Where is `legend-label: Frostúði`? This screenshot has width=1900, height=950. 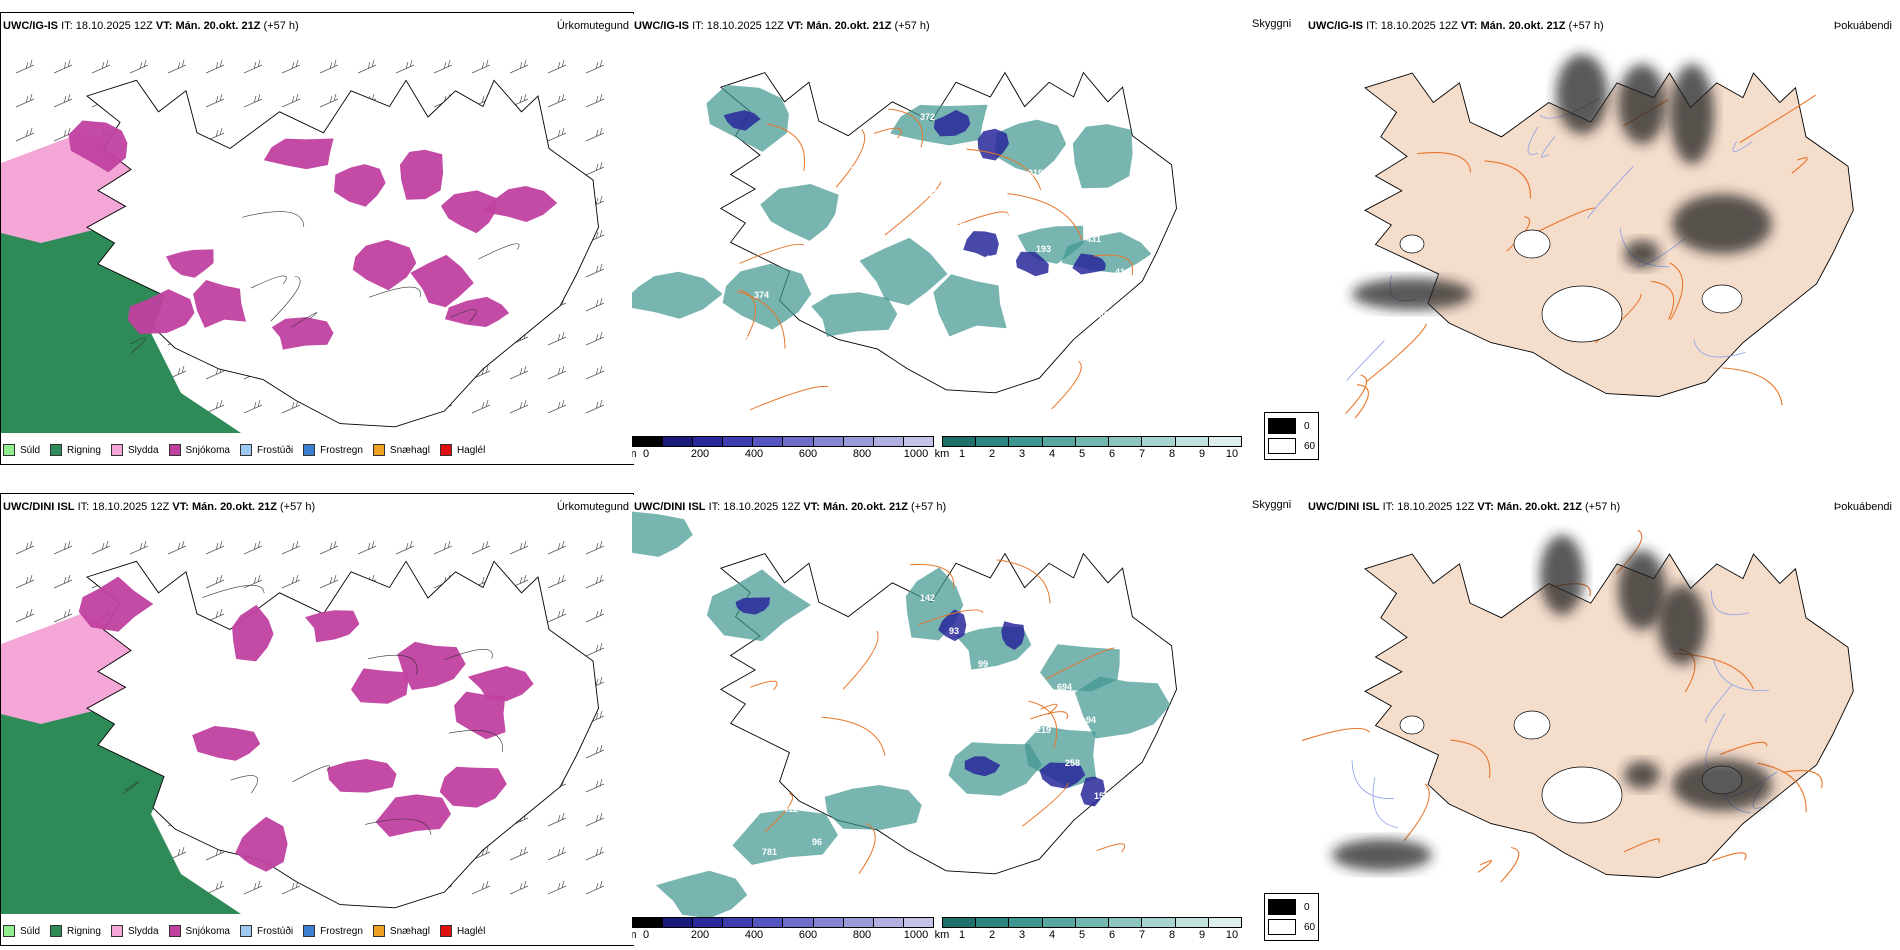
legend-label: Frostúði is located at coordinates (275, 931).